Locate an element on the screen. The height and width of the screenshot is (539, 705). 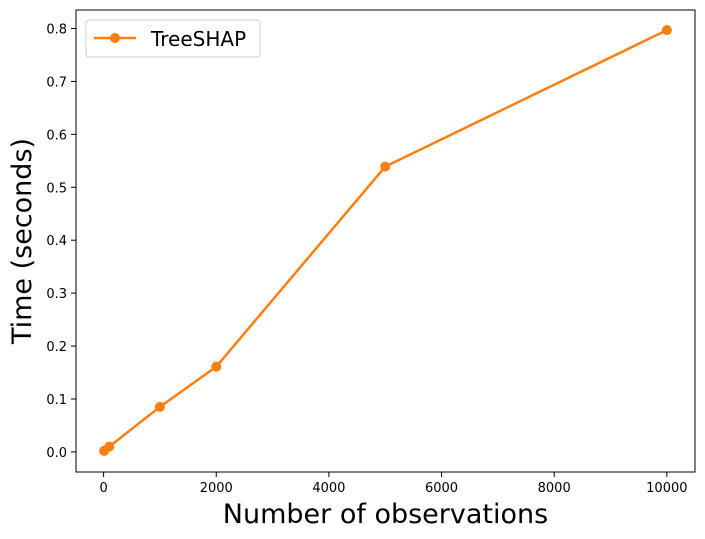
legend-marker is located at coordinates (115, 38).